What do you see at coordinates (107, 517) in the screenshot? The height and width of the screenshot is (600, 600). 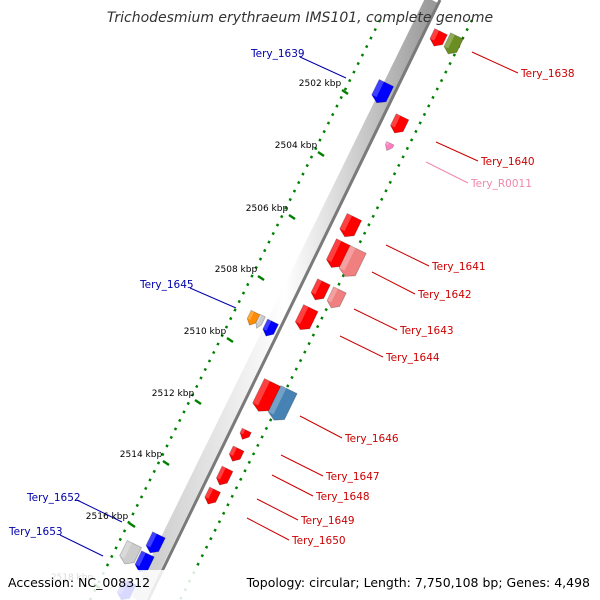 I see `kbp-tick-label: 2516 kbp` at bounding box center [107, 517].